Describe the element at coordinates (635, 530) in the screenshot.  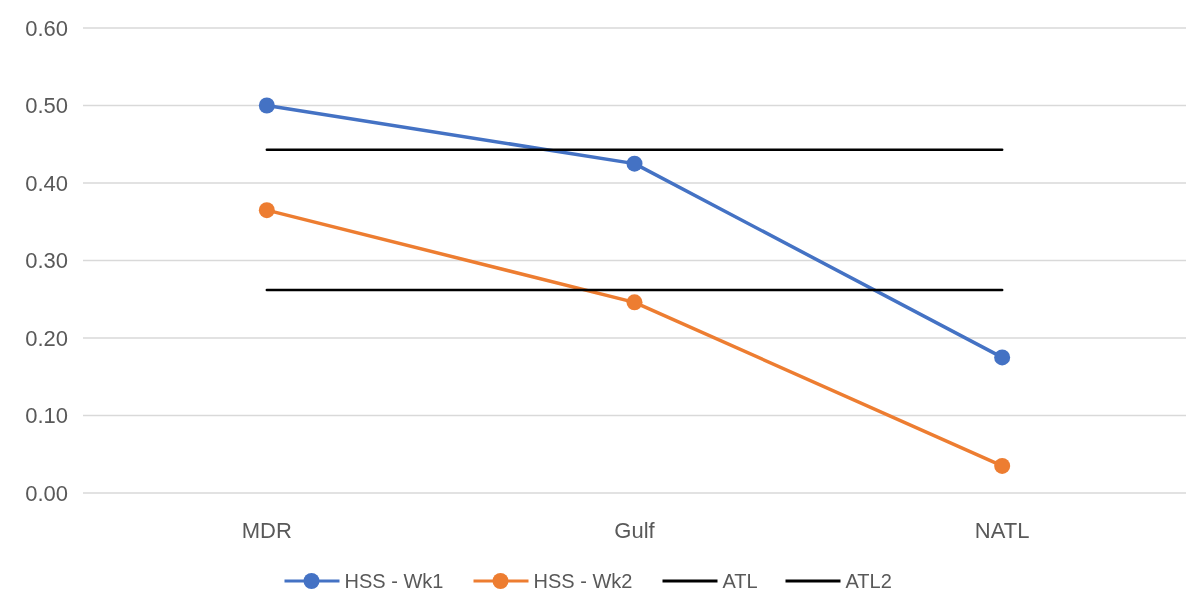
I see `x-tick-label: Gulf` at that location.